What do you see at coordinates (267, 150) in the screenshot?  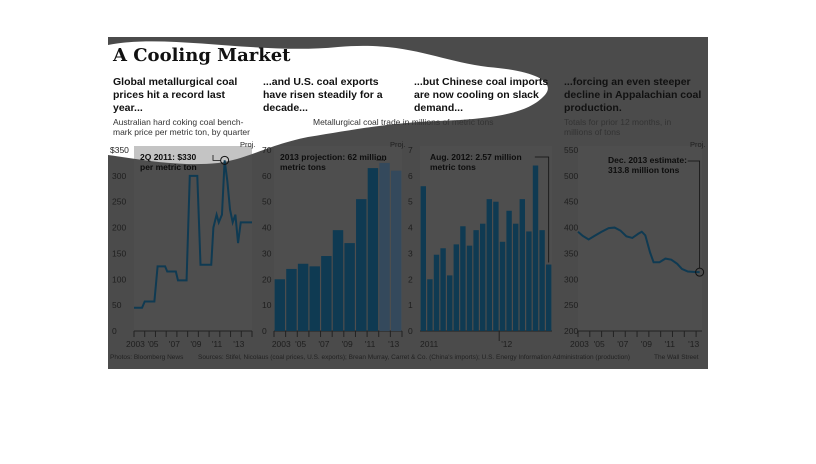 I see `y-tick-label: 70` at bounding box center [267, 150].